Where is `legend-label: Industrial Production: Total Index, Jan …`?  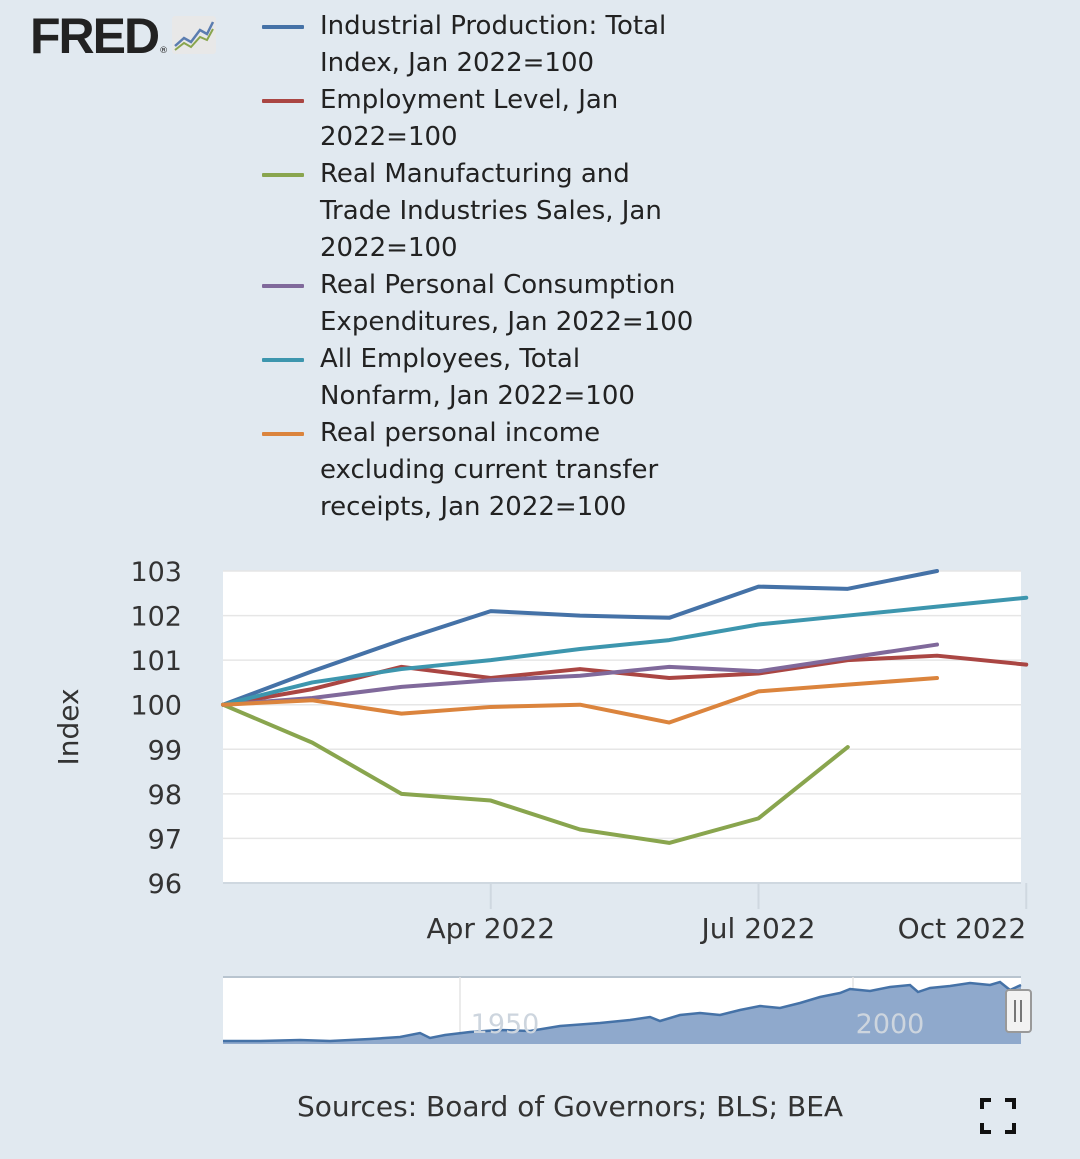
legend-label: Industrial Production: Total Index, Jan … is located at coordinates (493, 44).